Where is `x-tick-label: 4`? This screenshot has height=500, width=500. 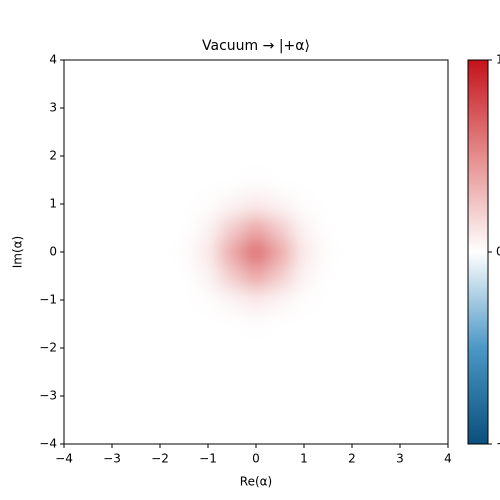
x-tick-label: 4 is located at coordinates (448, 459).